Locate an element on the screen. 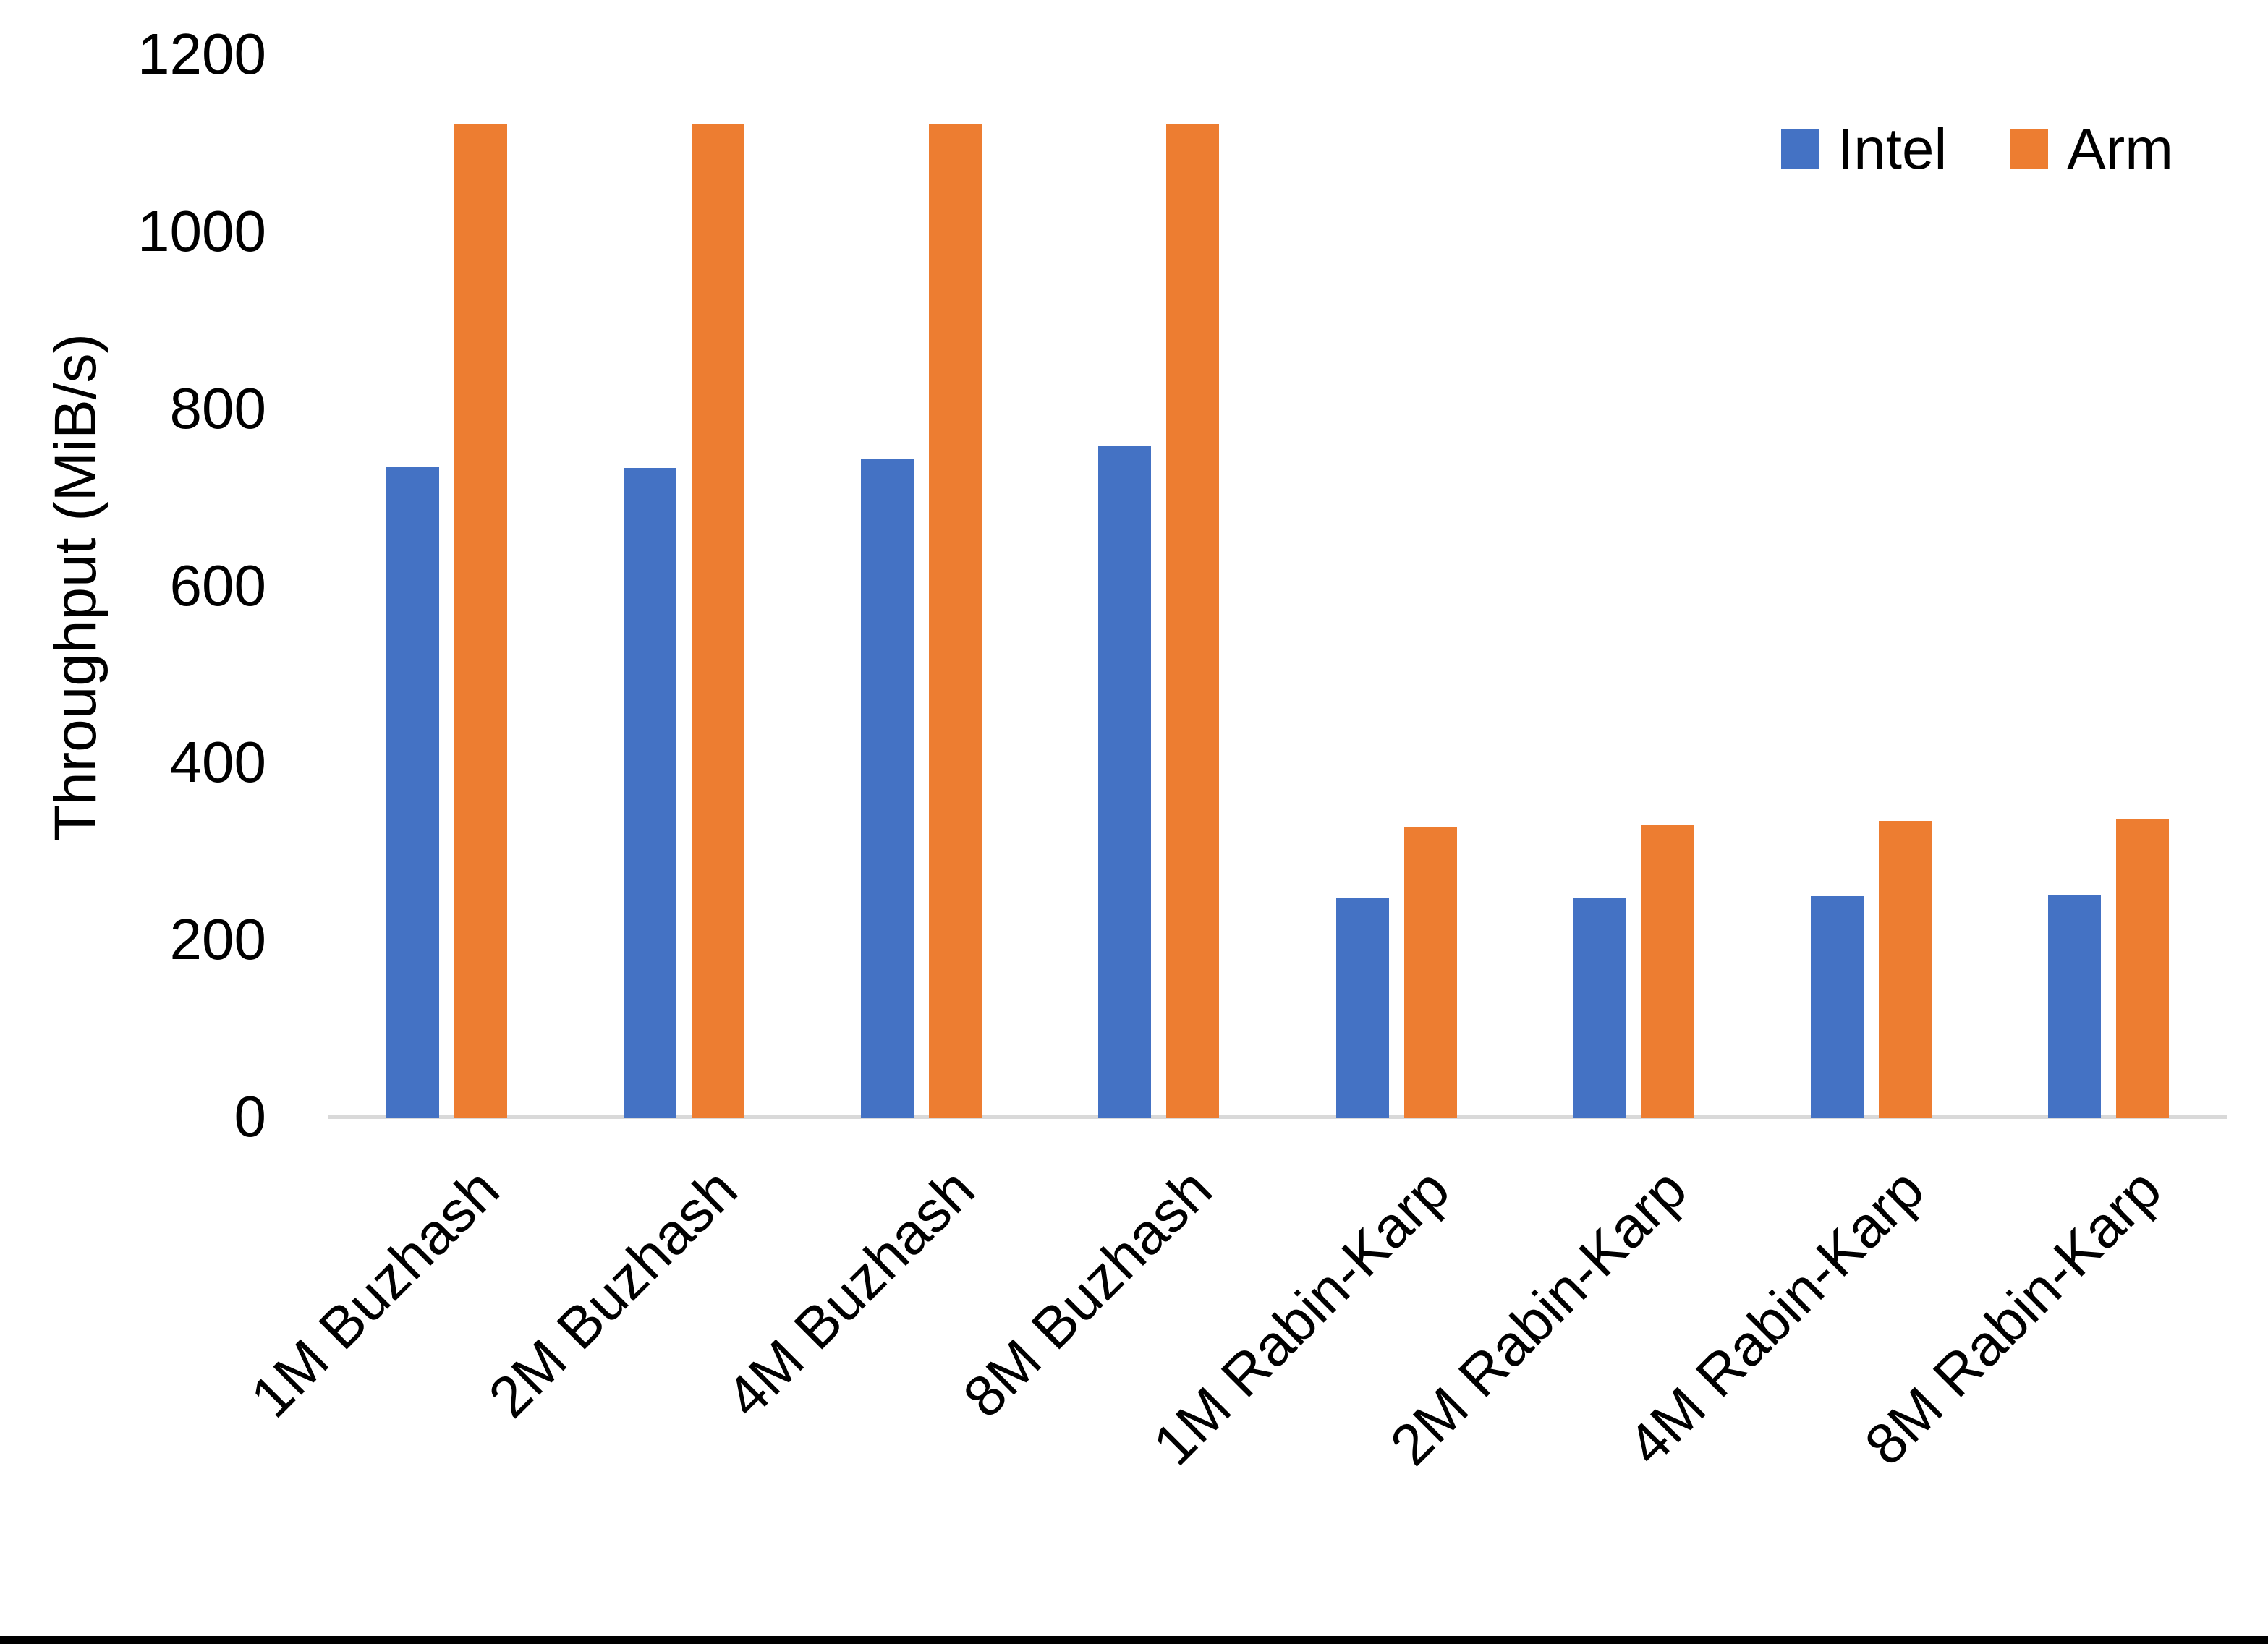 The height and width of the screenshot is (1644, 2268). bar-intel-4m-buzhash is located at coordinates (887, 788).